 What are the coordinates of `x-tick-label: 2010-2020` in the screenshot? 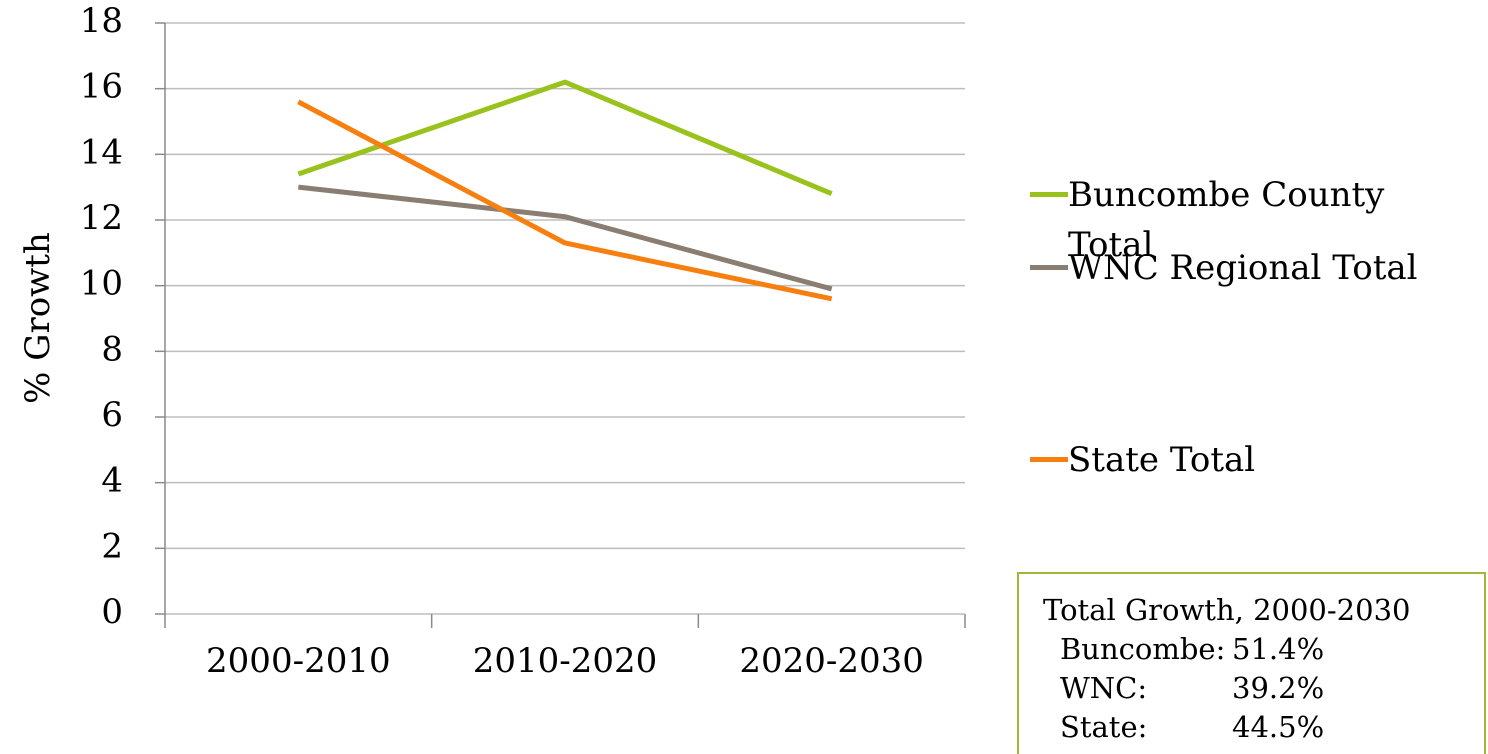 It's located at (565, 661).